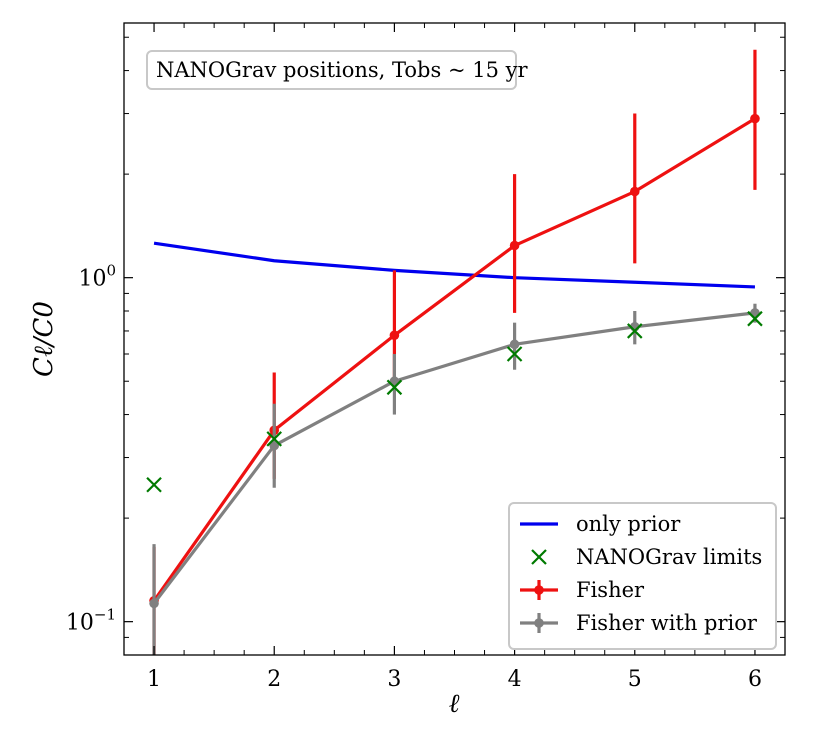  Describe the element at coordinates (610, 590) in the screenshot. I see `legend-label: Fisher` at that location.